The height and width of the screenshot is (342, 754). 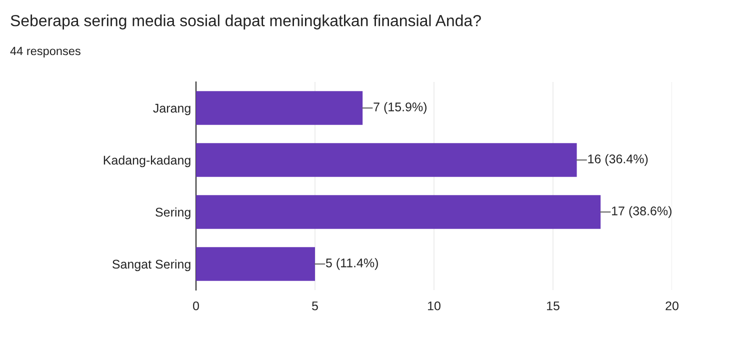 I want to click on x-tick-label: 0, so click(x=196, y=305).